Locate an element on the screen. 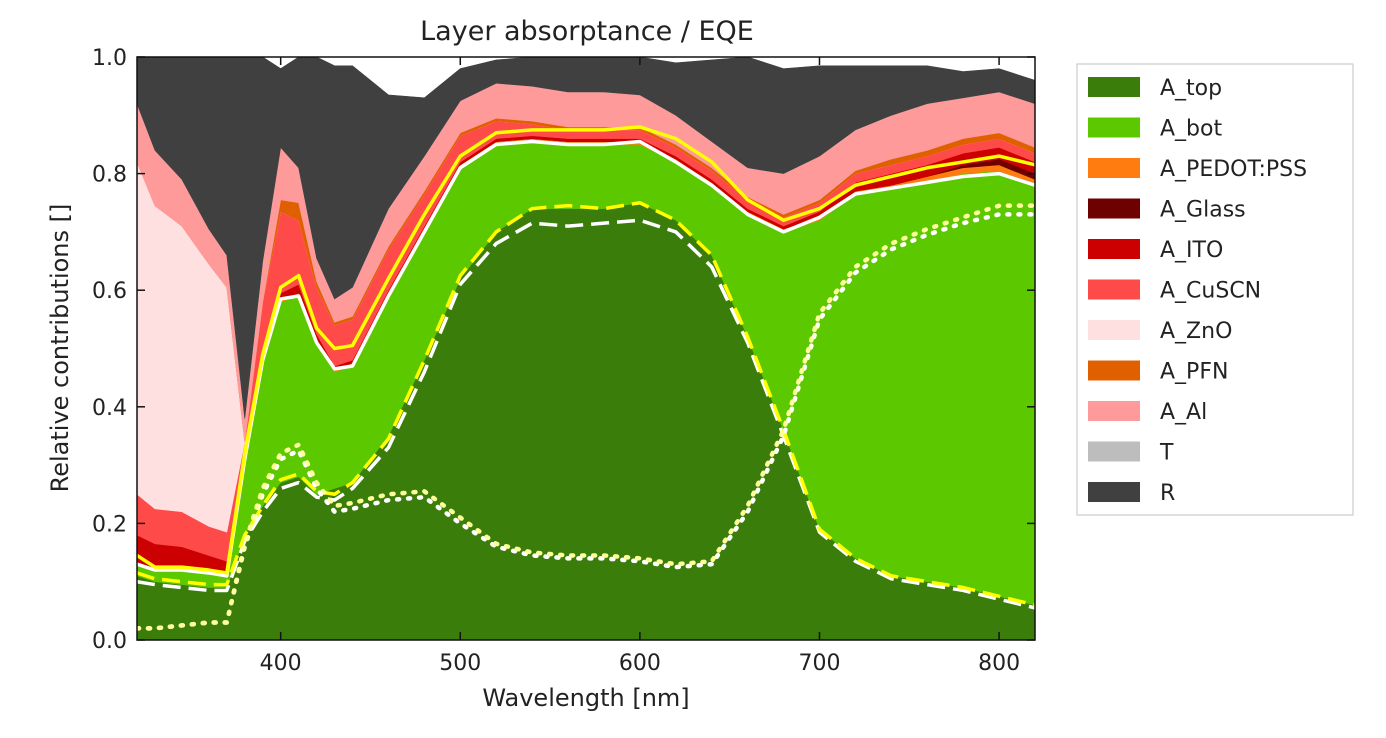 This screenshot has height=738, width=1386. x-tick-label: 800 is located at coordinates (999, 663).